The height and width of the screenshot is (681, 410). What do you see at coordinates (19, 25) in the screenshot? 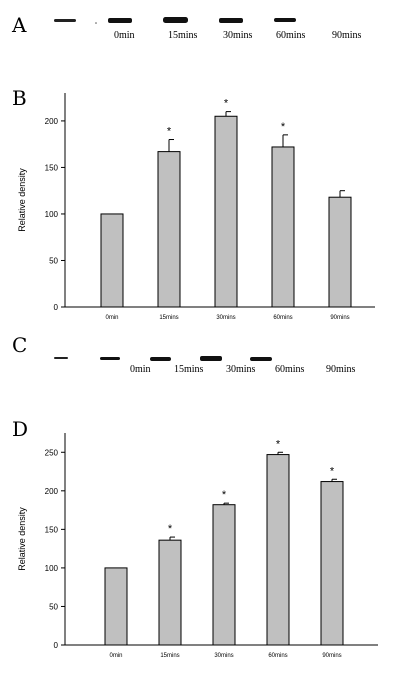
I see `panel-a-letter: A` at bounding box center [19, 25].